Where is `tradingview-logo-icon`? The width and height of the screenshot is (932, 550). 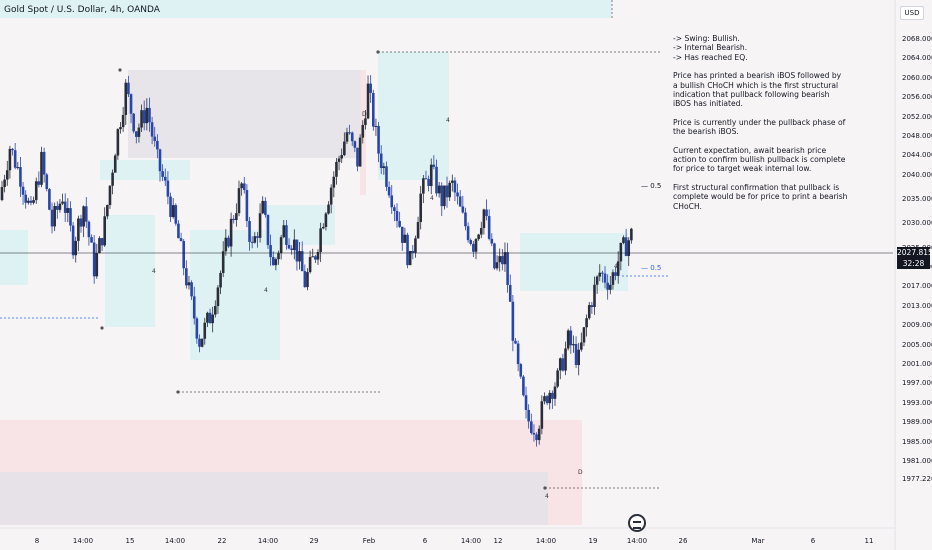 tradingview-logo-icon is located at coordinates (637, 523).